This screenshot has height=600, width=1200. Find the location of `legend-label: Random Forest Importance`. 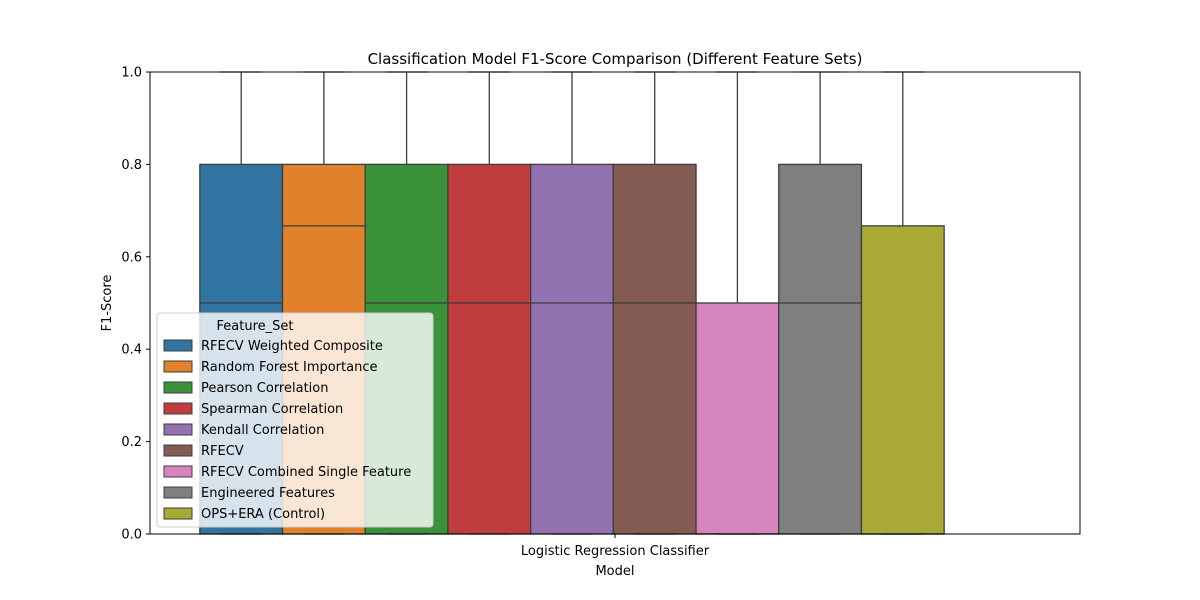

legend-label: Random Forest Importance is located at coordinates (289, 367).